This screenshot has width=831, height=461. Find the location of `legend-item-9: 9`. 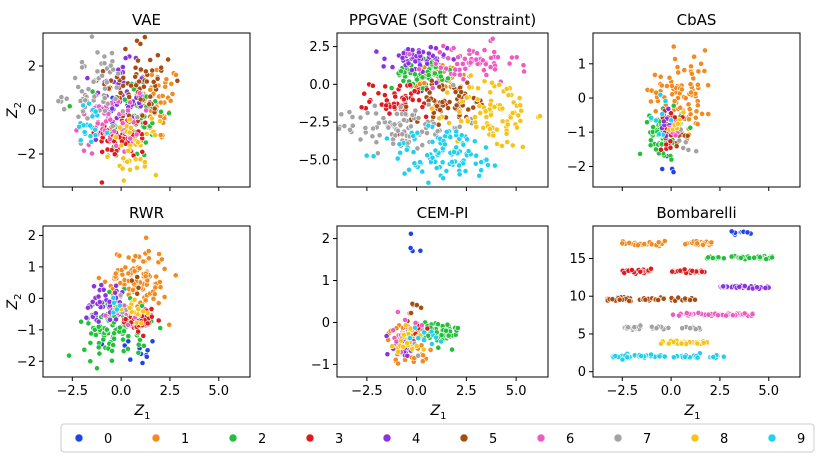

legend-item-9: 9 is located at coordinates (786, 439).